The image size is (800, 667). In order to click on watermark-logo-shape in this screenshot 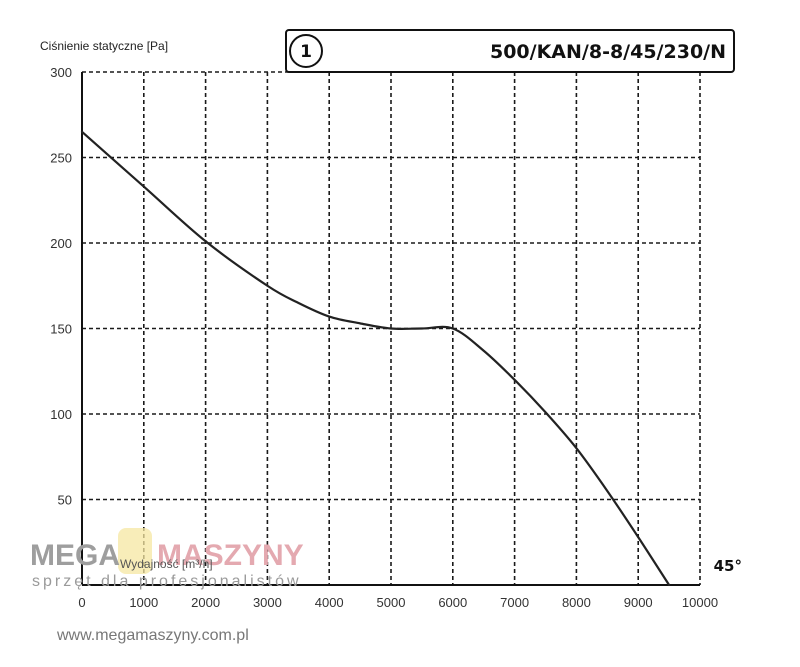, I will do `click(135, 551)`.